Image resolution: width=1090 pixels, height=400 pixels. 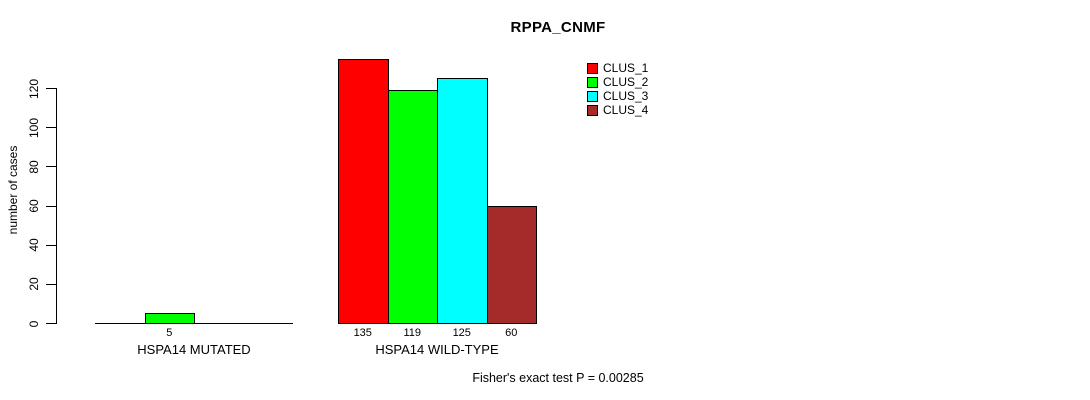 What do you see at coordinates (34, 245) in the screenshot?
I see `y-tick-label: 40` at bounding box center [34, 245].